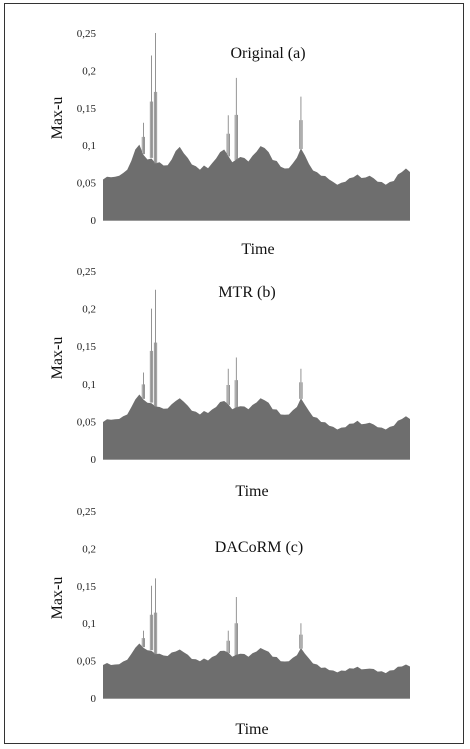 The height and width of the screenshot is (749, 470). I want to click on panel-mtr-ylabel: Max-u, so click(57, 358).